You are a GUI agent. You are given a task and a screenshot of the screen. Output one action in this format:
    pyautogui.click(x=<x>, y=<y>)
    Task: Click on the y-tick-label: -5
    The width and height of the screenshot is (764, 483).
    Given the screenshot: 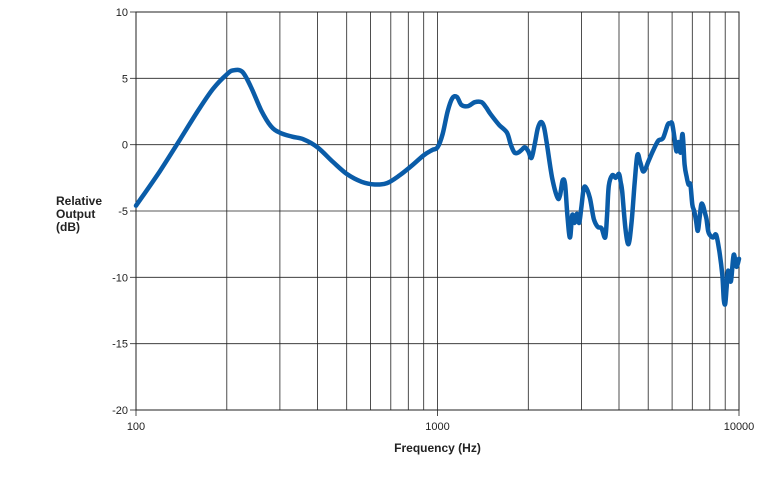 What is the action you would take?
    pyautogui.click(x=123, y=212)
    